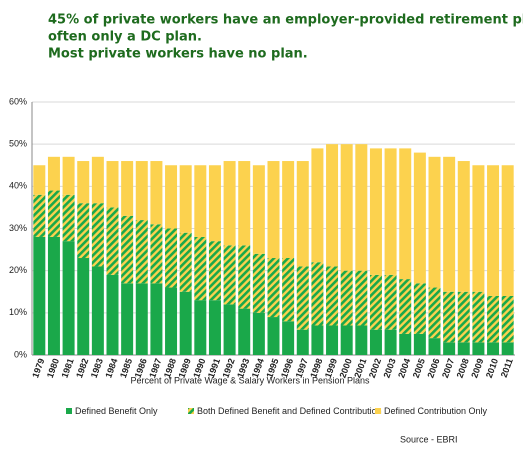  Describe the element at coordinates (125, 37) in the screenshot. I see `title-line: often only a DC plan.` at that location.